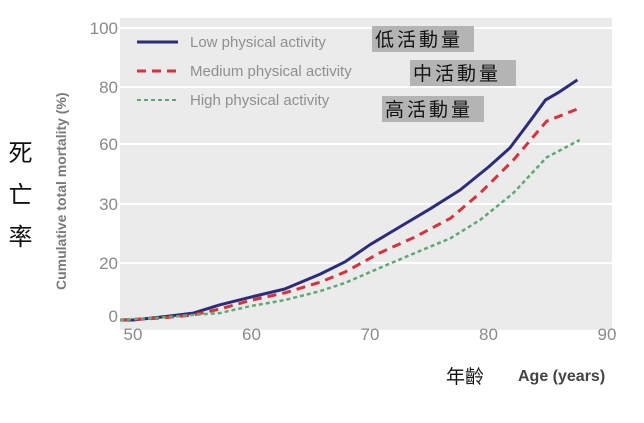 This screenshot has height=423, width=644. What do you see at coordinates (457, 74) in the screenshot?
I see `legend-label-cn: 中活動量` at bounding box center [457, 74].